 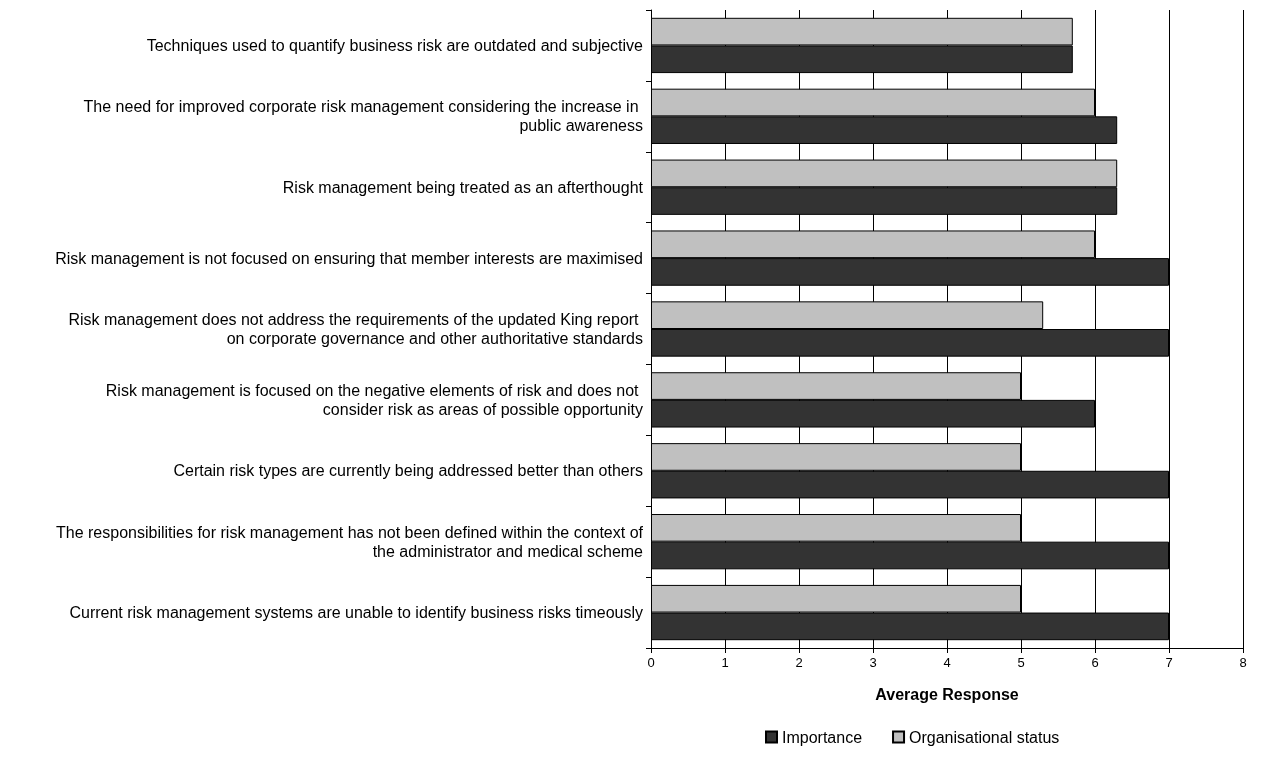 What do you see at coordinates (355, 329) in the screenshot?
I see `y-tick-label: Risk management does not address the requirements of the updated King report on corporate governance and other authoritative standards` at bounding box center [355, 329].